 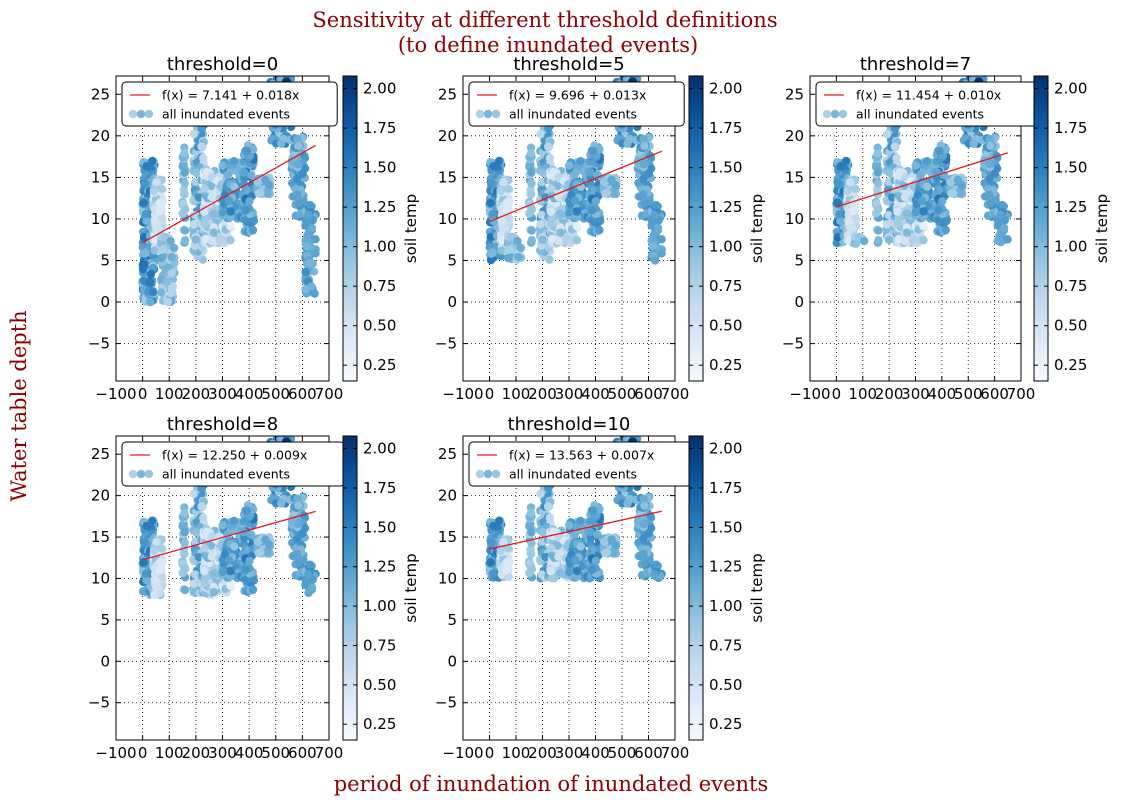 I want to click on scatter-series, so click(x=922, y=162).